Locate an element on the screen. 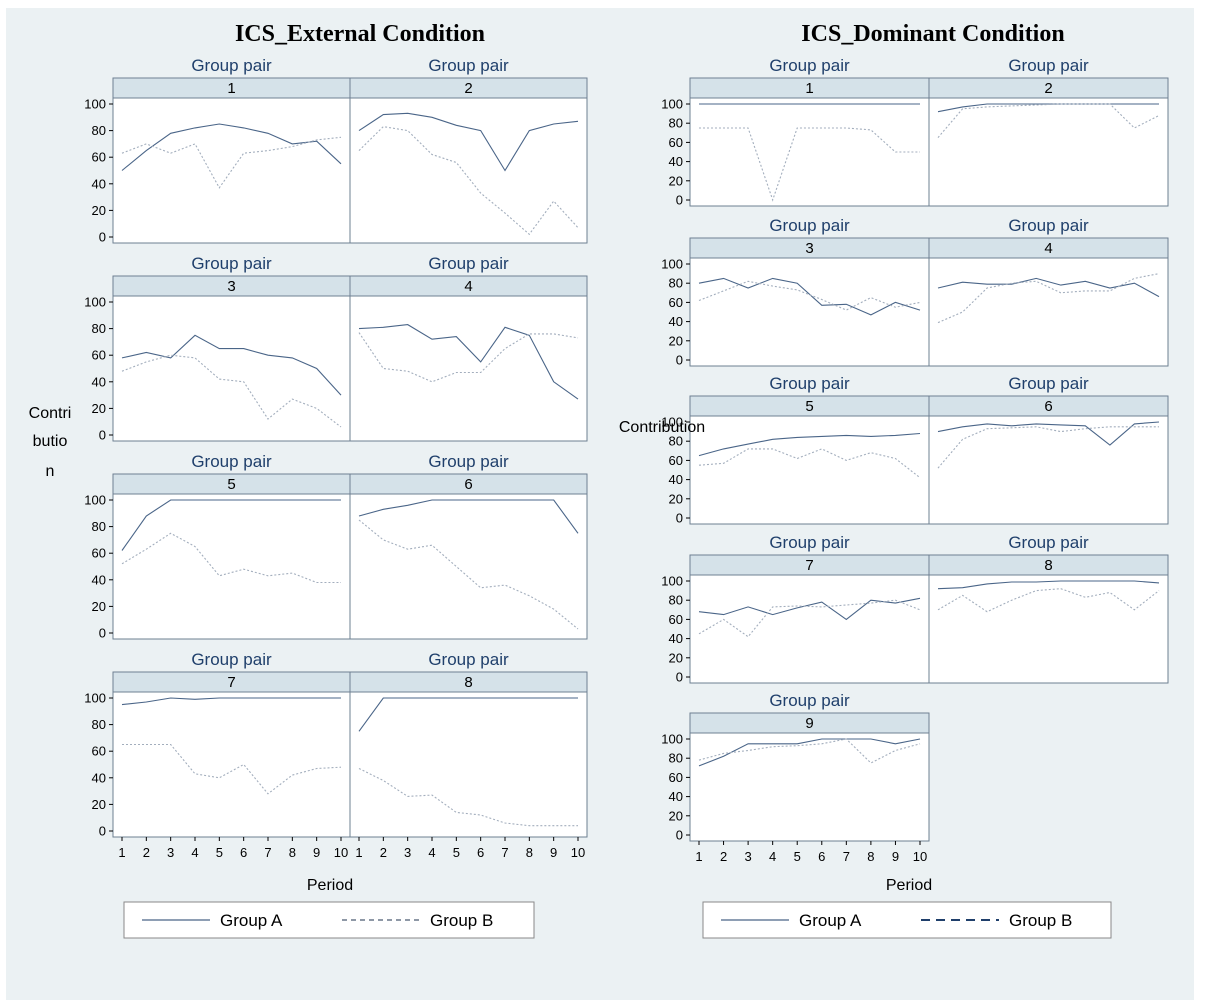 The width and height of the screenshot is (1206, 1003). panel-pair-number: 5 is located at coordinates (809, 406).